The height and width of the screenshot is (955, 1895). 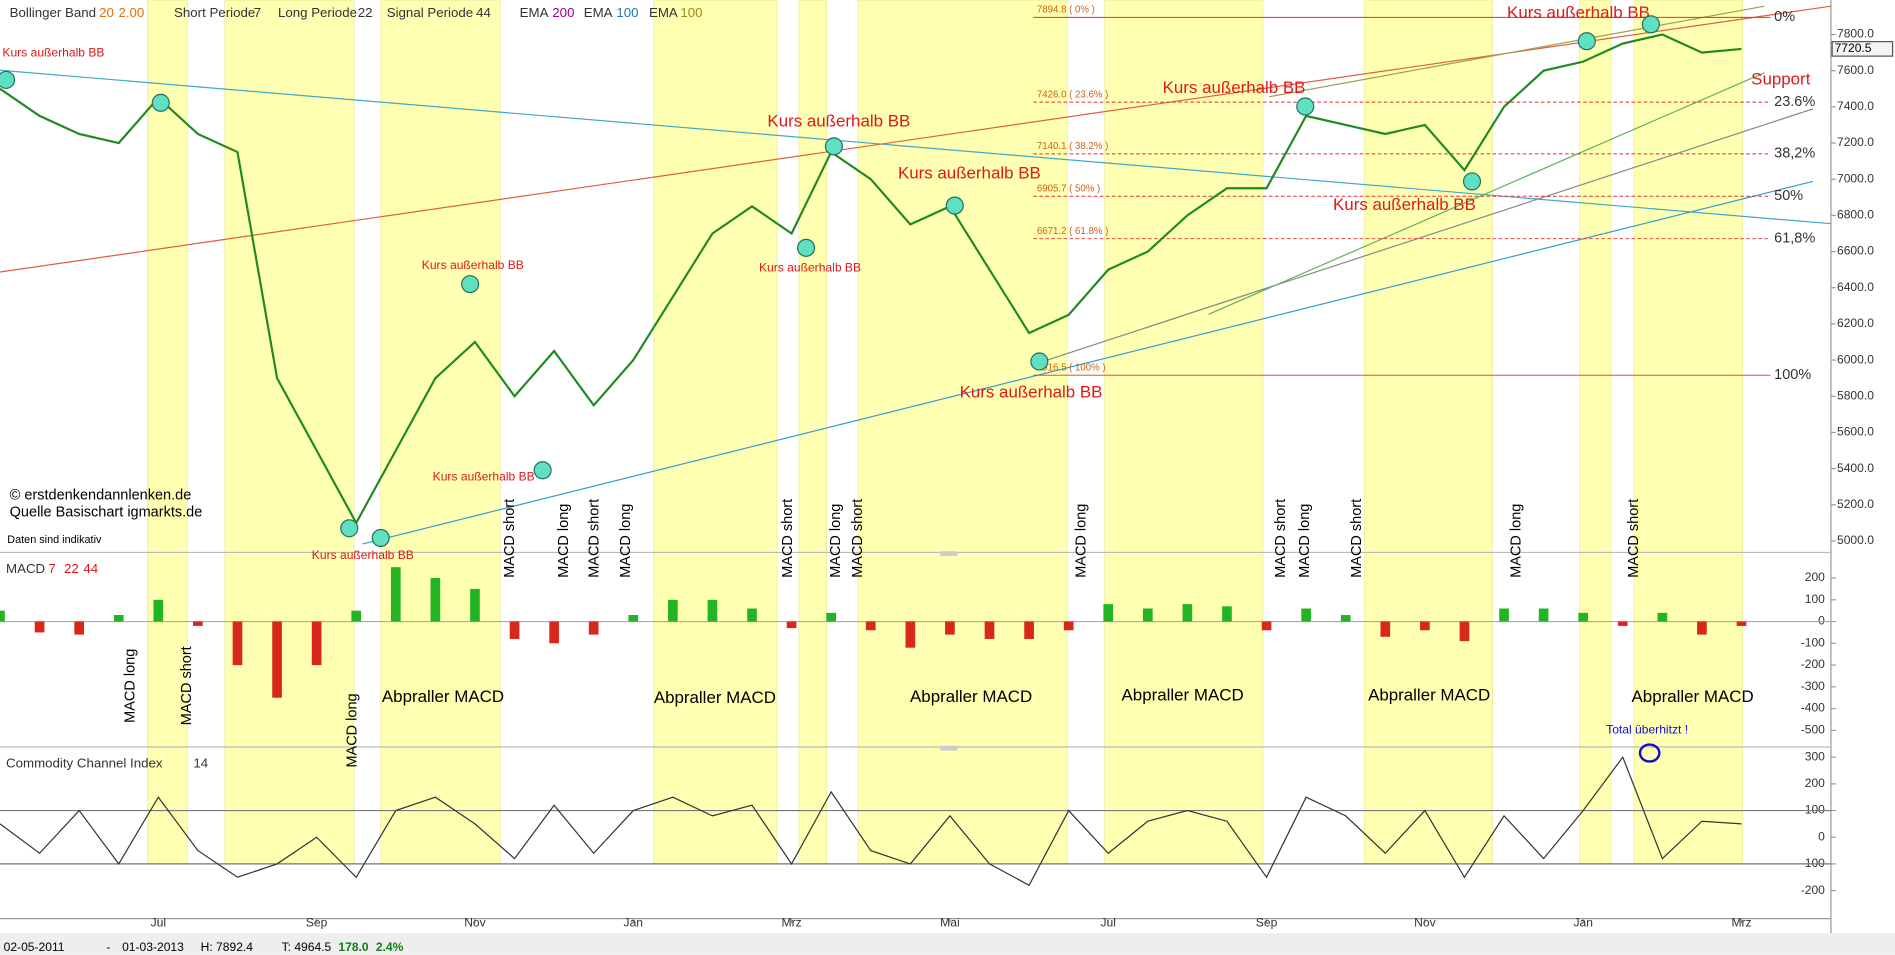 I want to click on y-tick-label: 7800.0, so click(x=1855, y=34).